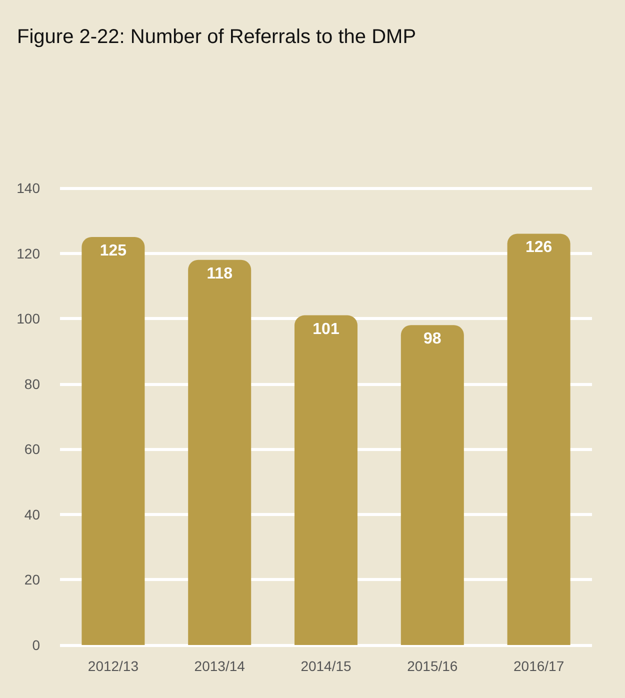 The width and height of the screenshot is (625, 698). Describe the element at coordinates (32, 514) in the screenshot. I see `y-tick-label: 40` at that location.